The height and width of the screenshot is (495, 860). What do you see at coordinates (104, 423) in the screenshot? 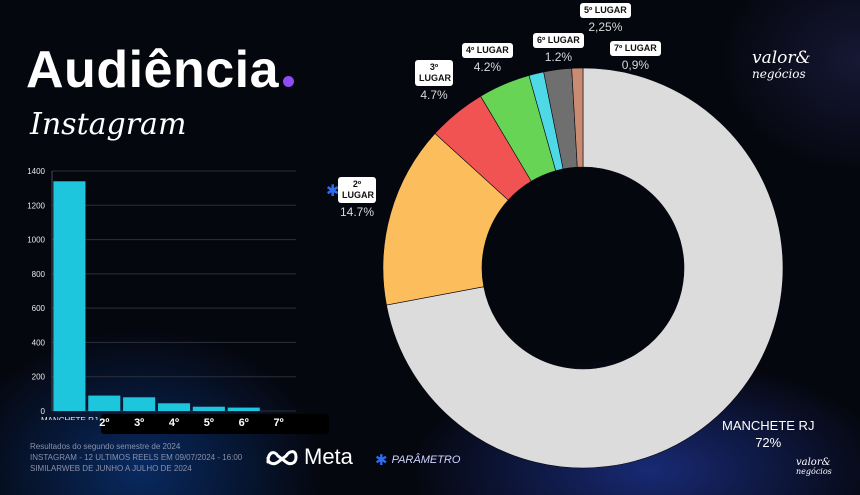
I see `x-tick-label: 2º` at bounding box center [104, 423].